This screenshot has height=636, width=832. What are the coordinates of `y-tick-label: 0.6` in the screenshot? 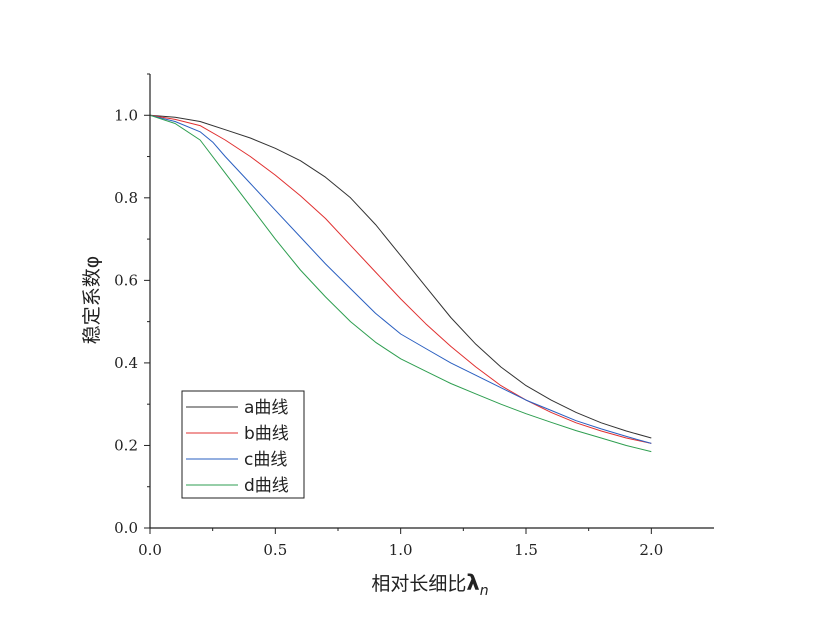 It's located at (126, 280).